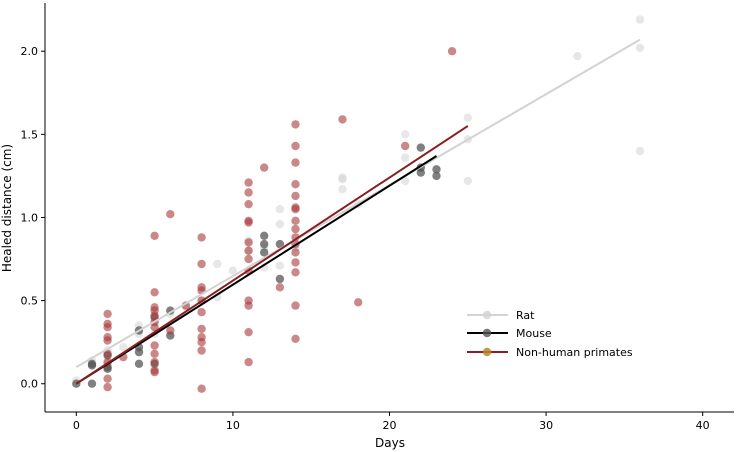 The height and width of the screenshot is (452, 736). I want to click on legend-marker-mouse, so click(487, 333).